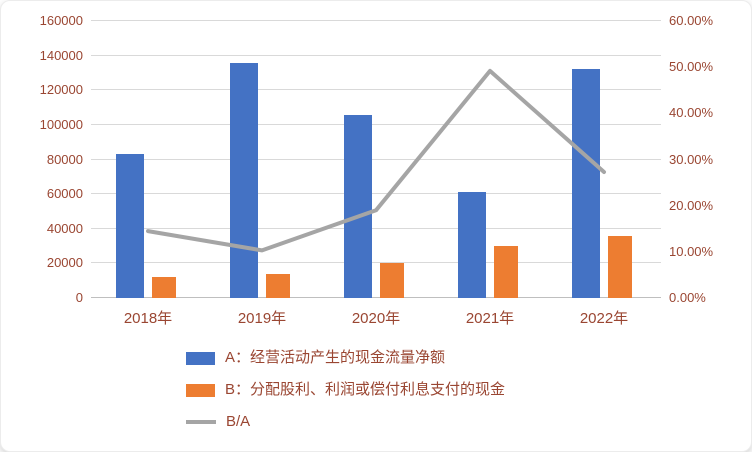  I want to click on y-axis-left-tick-label: 60000, so click(64, 194).